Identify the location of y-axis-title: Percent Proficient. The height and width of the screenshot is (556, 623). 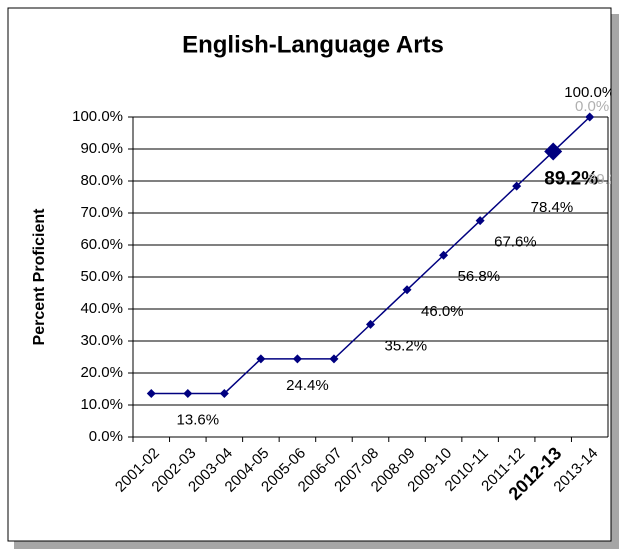
(39, 277).